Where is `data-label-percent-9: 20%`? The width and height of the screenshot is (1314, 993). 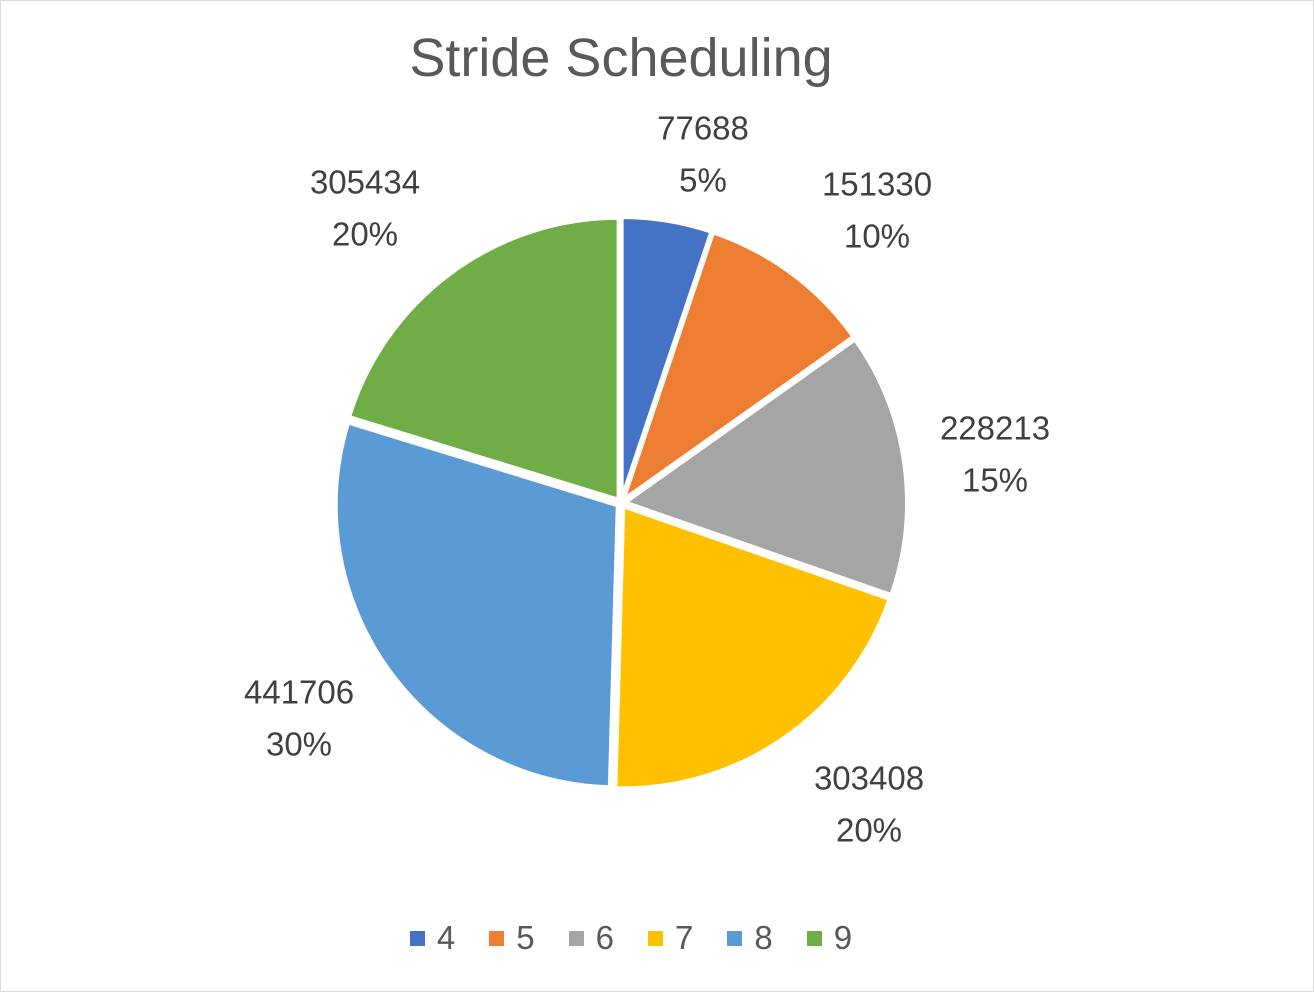 data-label-percent-9: 20% is located at coordinates (365, 234).